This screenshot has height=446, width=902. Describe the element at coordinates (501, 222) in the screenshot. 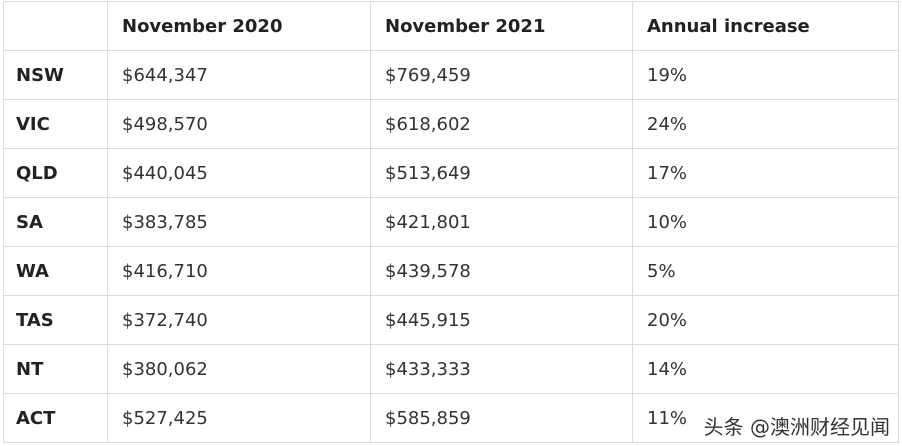

I see `nov-2021-cell: $421,801` at that location.